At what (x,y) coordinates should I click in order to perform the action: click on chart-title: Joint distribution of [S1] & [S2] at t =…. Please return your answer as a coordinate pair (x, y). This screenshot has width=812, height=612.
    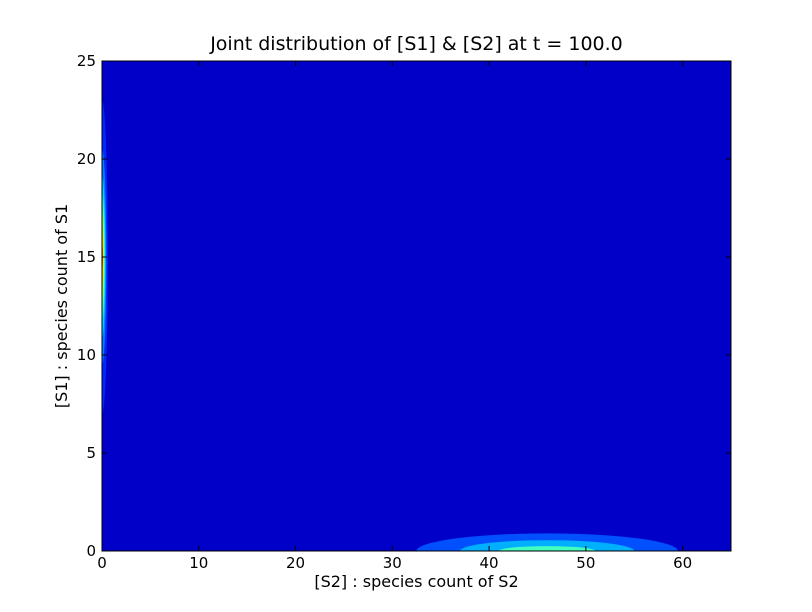
    Looking at the image, I should click on (416, 44).